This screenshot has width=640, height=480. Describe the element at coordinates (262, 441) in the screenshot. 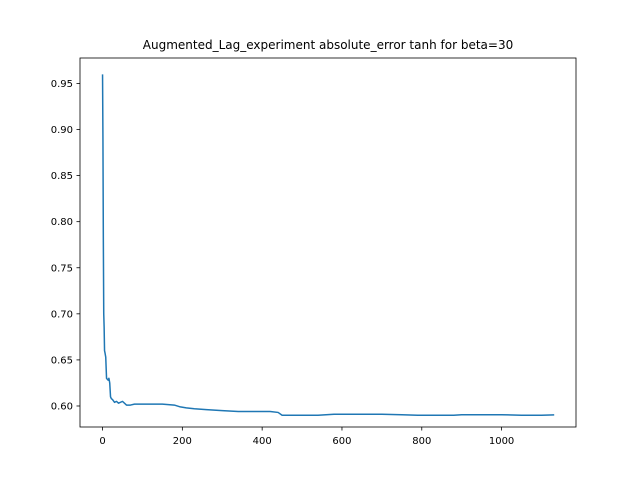

I see `x-tick-label: 400` at that location.